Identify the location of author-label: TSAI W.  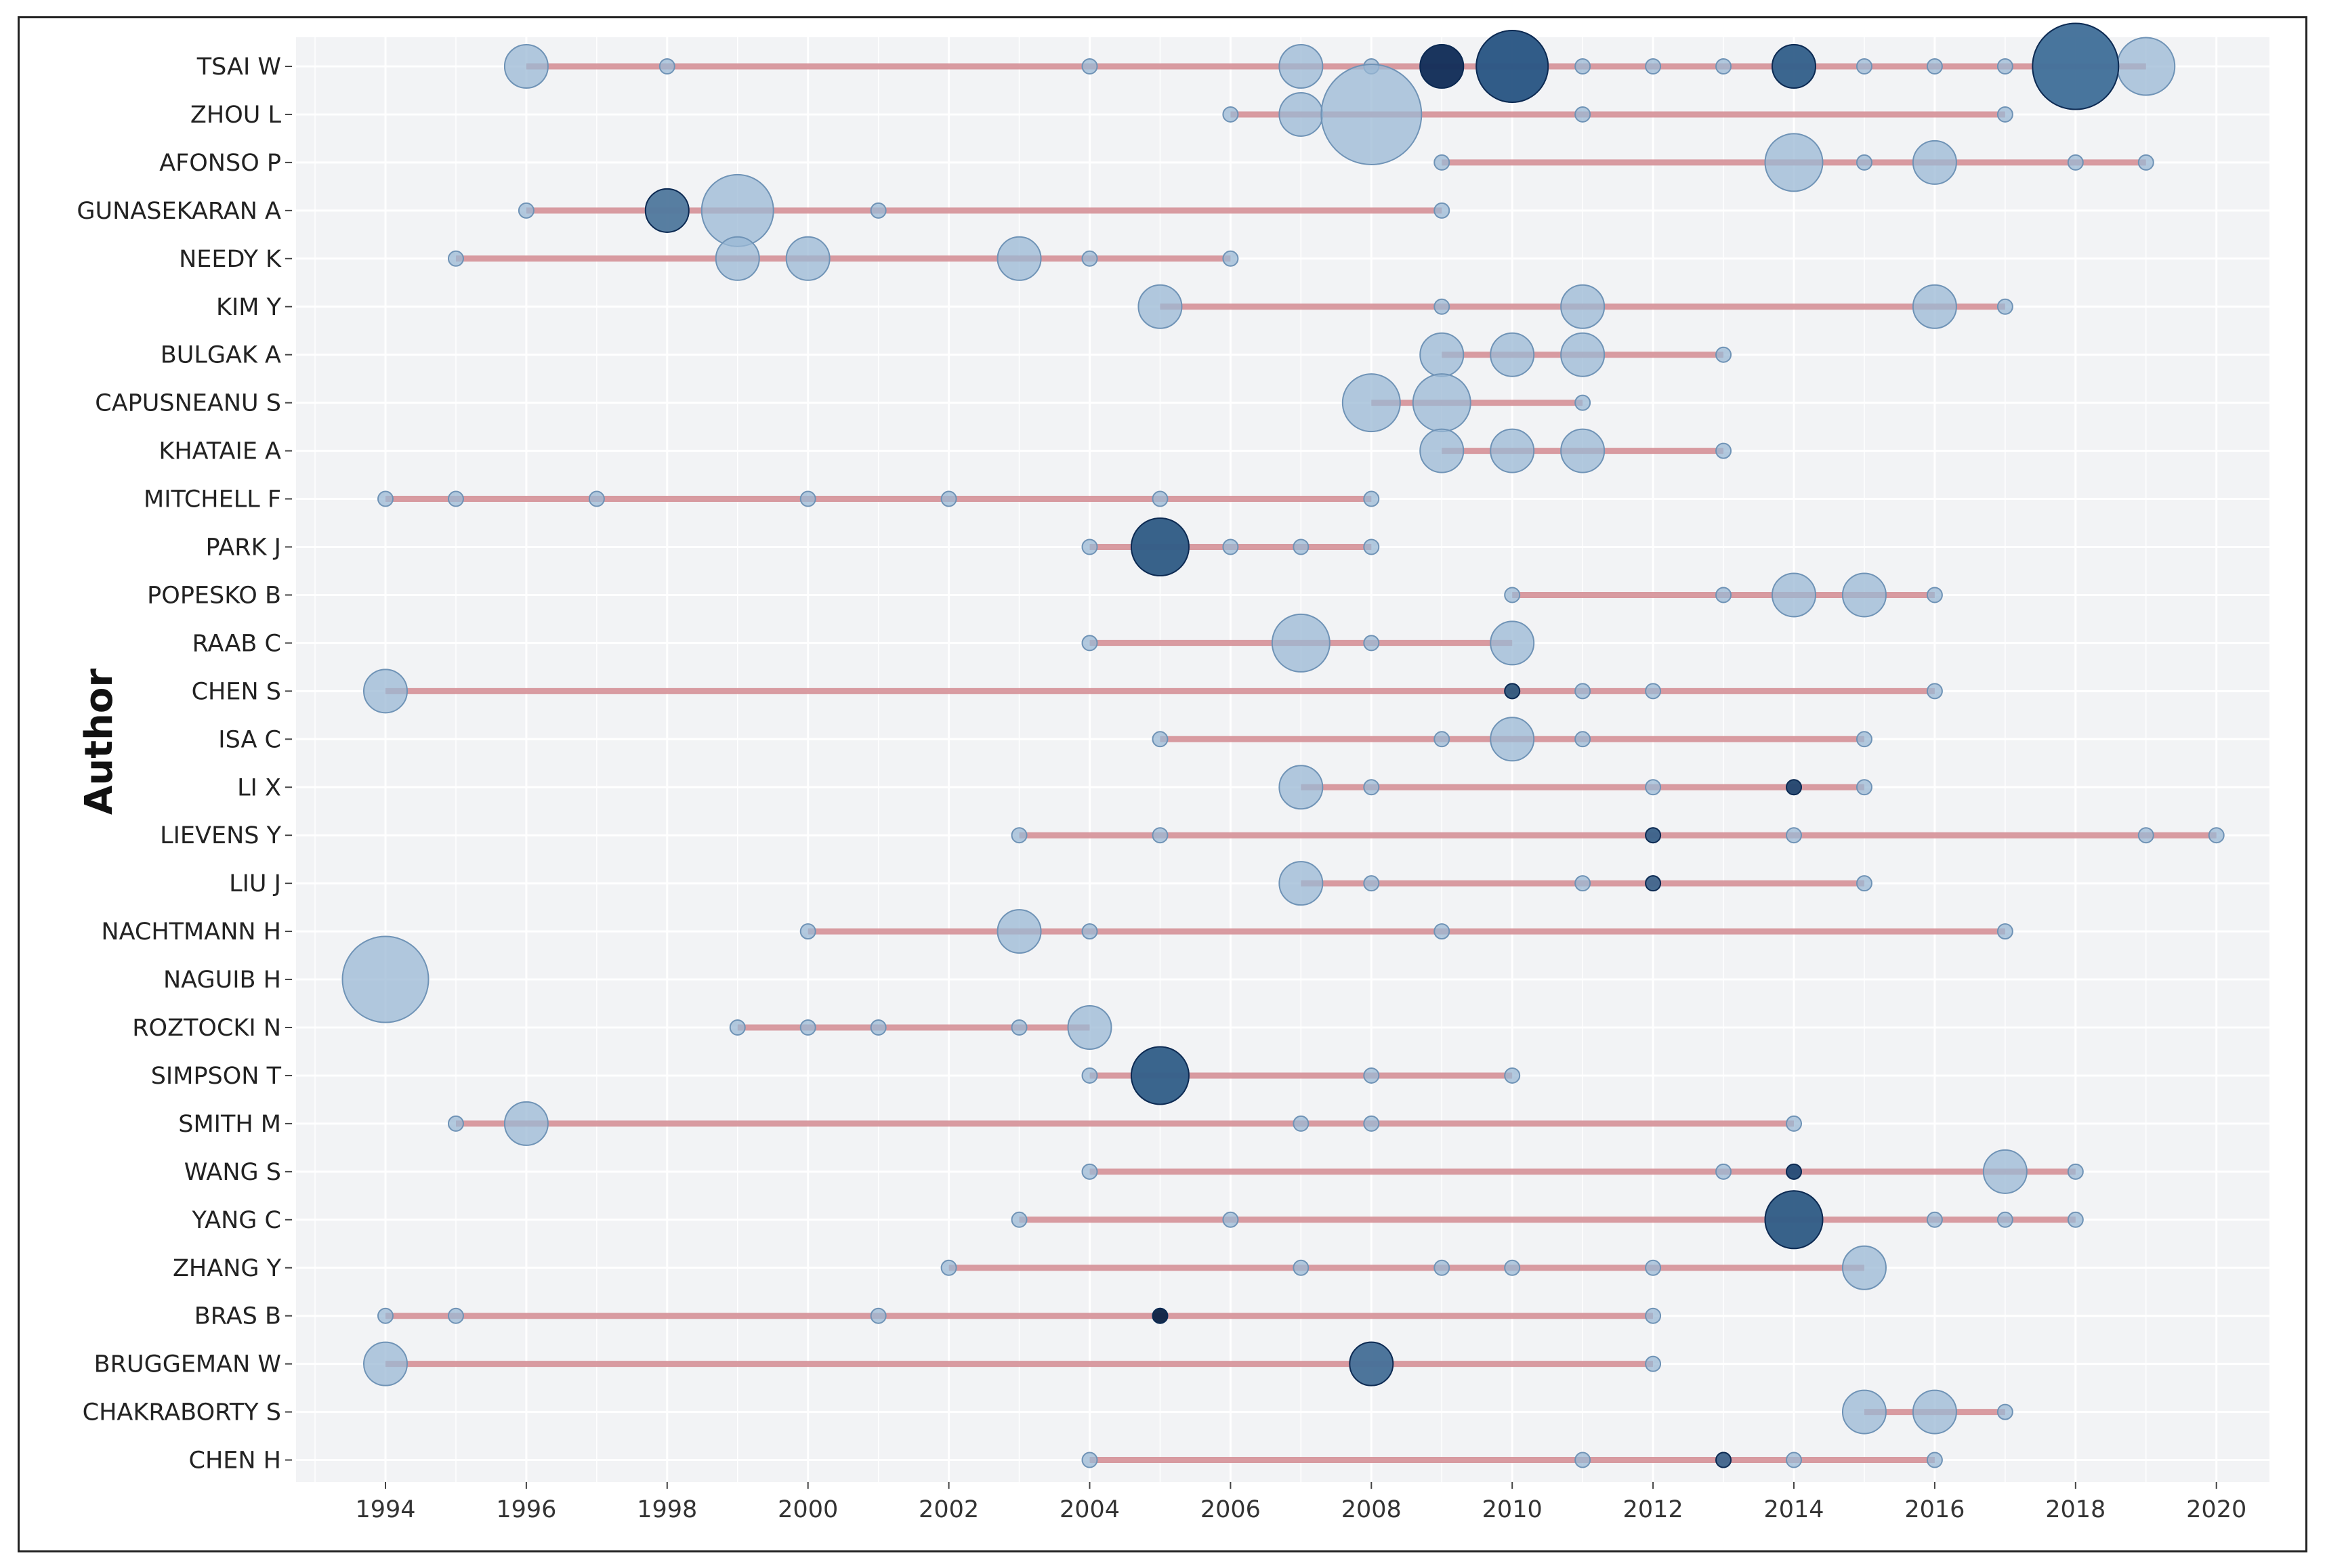
(238, 67).